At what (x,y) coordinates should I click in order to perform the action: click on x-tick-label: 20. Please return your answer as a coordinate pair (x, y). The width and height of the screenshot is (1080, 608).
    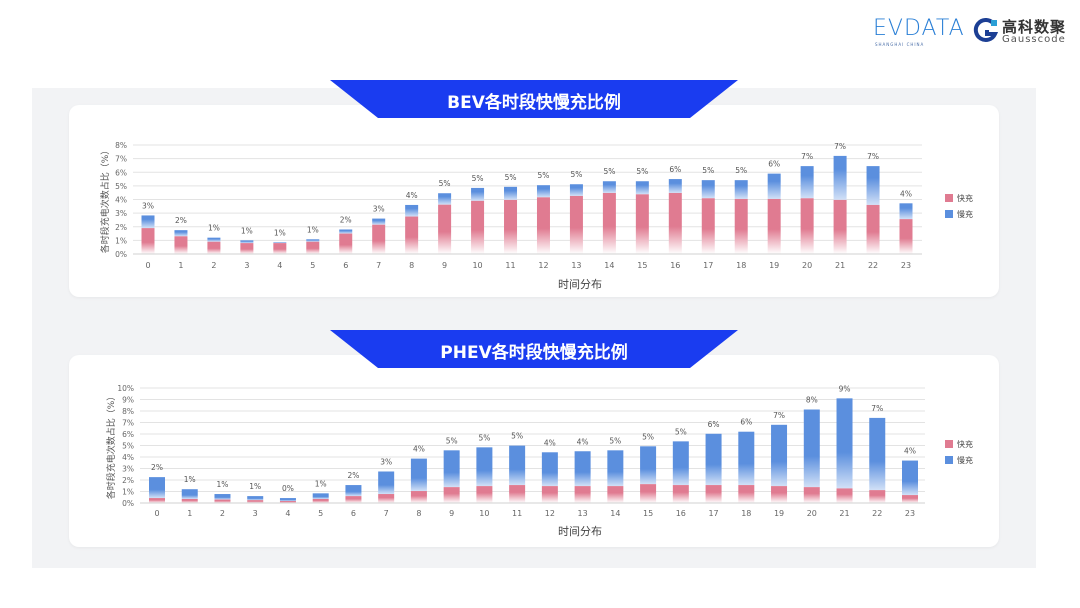
    Looking at the image, I should click on (812, 513).